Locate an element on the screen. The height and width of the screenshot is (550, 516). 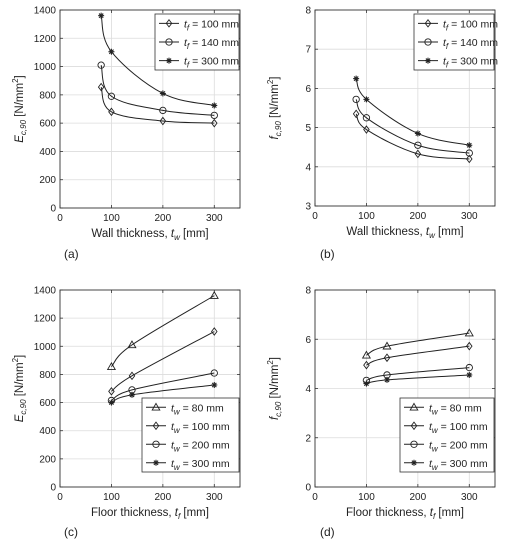
y-tick-label: 8 is located at coordinates (308, 291).